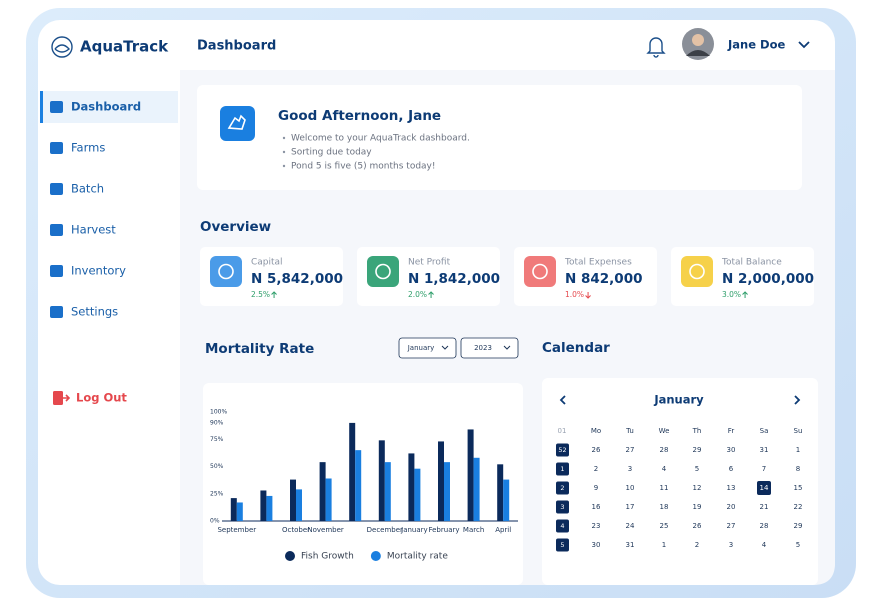 The height and width of the screenshot is (613, 879). I want to click on y-tick-label: 90%, so click(217, 422).